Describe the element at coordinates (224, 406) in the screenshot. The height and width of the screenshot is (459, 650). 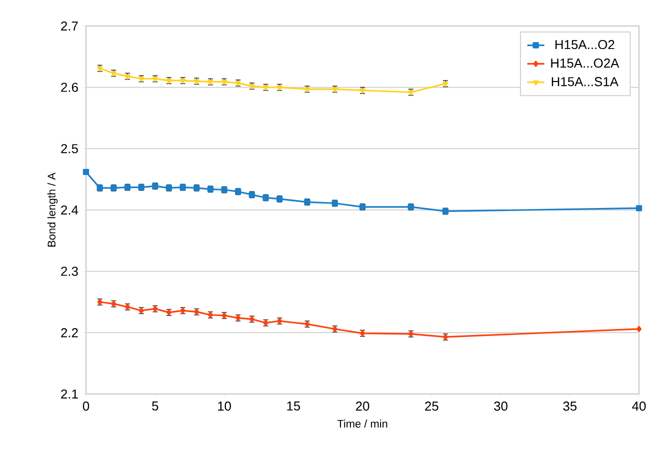
I see `x-tick-label: 10` at that location.